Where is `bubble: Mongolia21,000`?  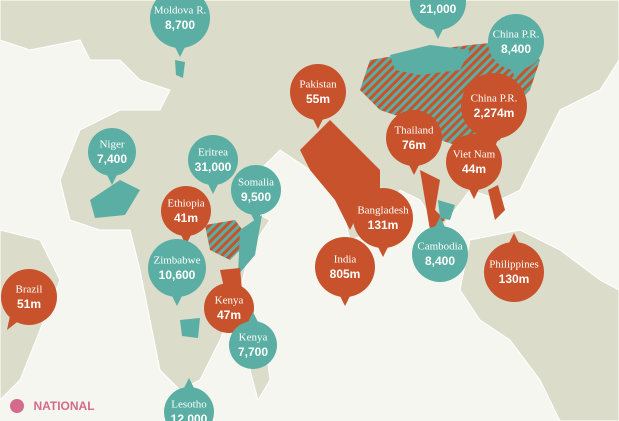 bubble: Mongolia21,000 is located at coordinates (438, 19).